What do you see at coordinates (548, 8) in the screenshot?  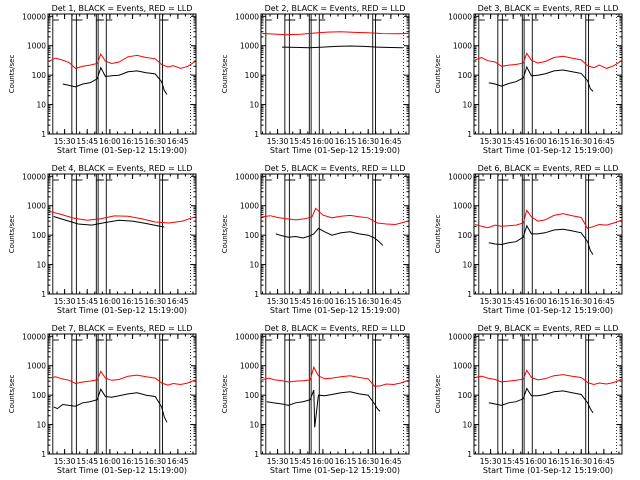 I see `panel-title: Det 3, BLACK = Events, RED = LLD` at bounding box center [548, 8].